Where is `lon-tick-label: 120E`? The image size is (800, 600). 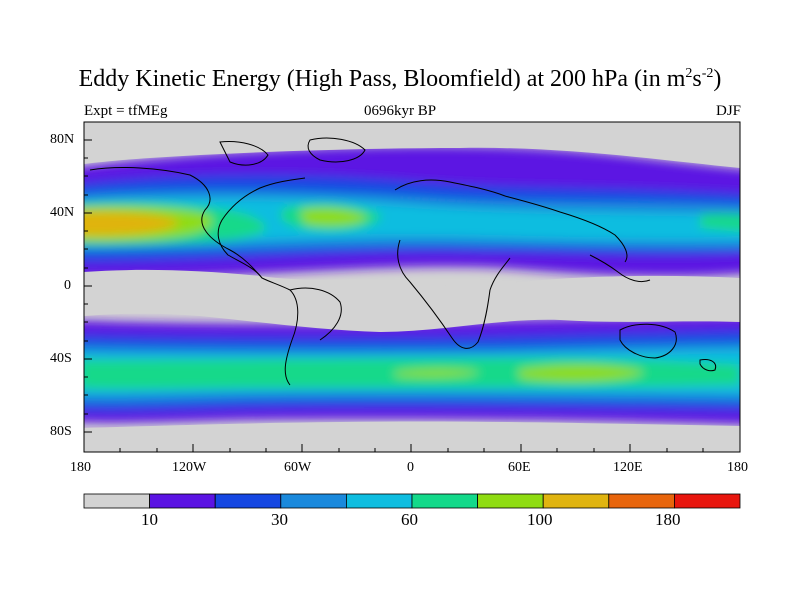 lon-tick-label: 120E is located at coordinates (628, 467).